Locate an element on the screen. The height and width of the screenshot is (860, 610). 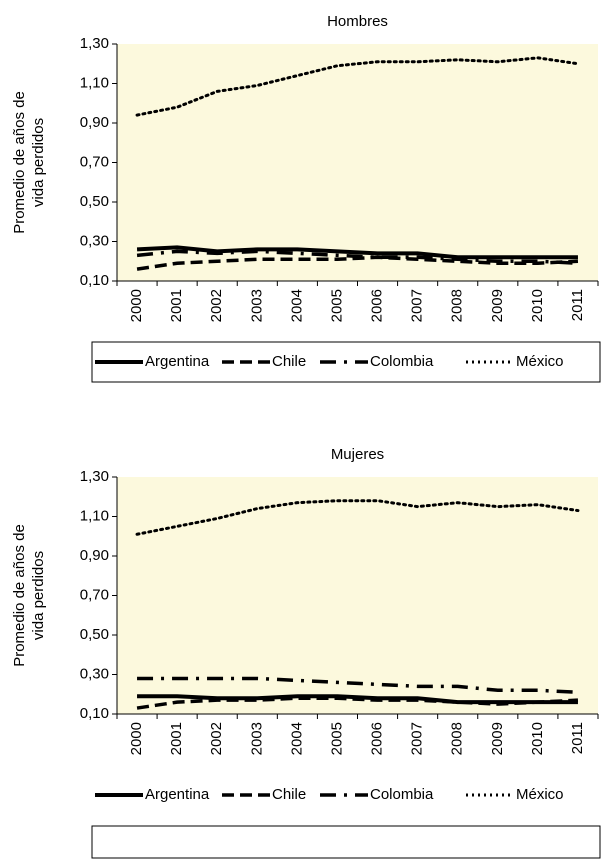
chart-title: Hombres is located at coordinates (357, 21).